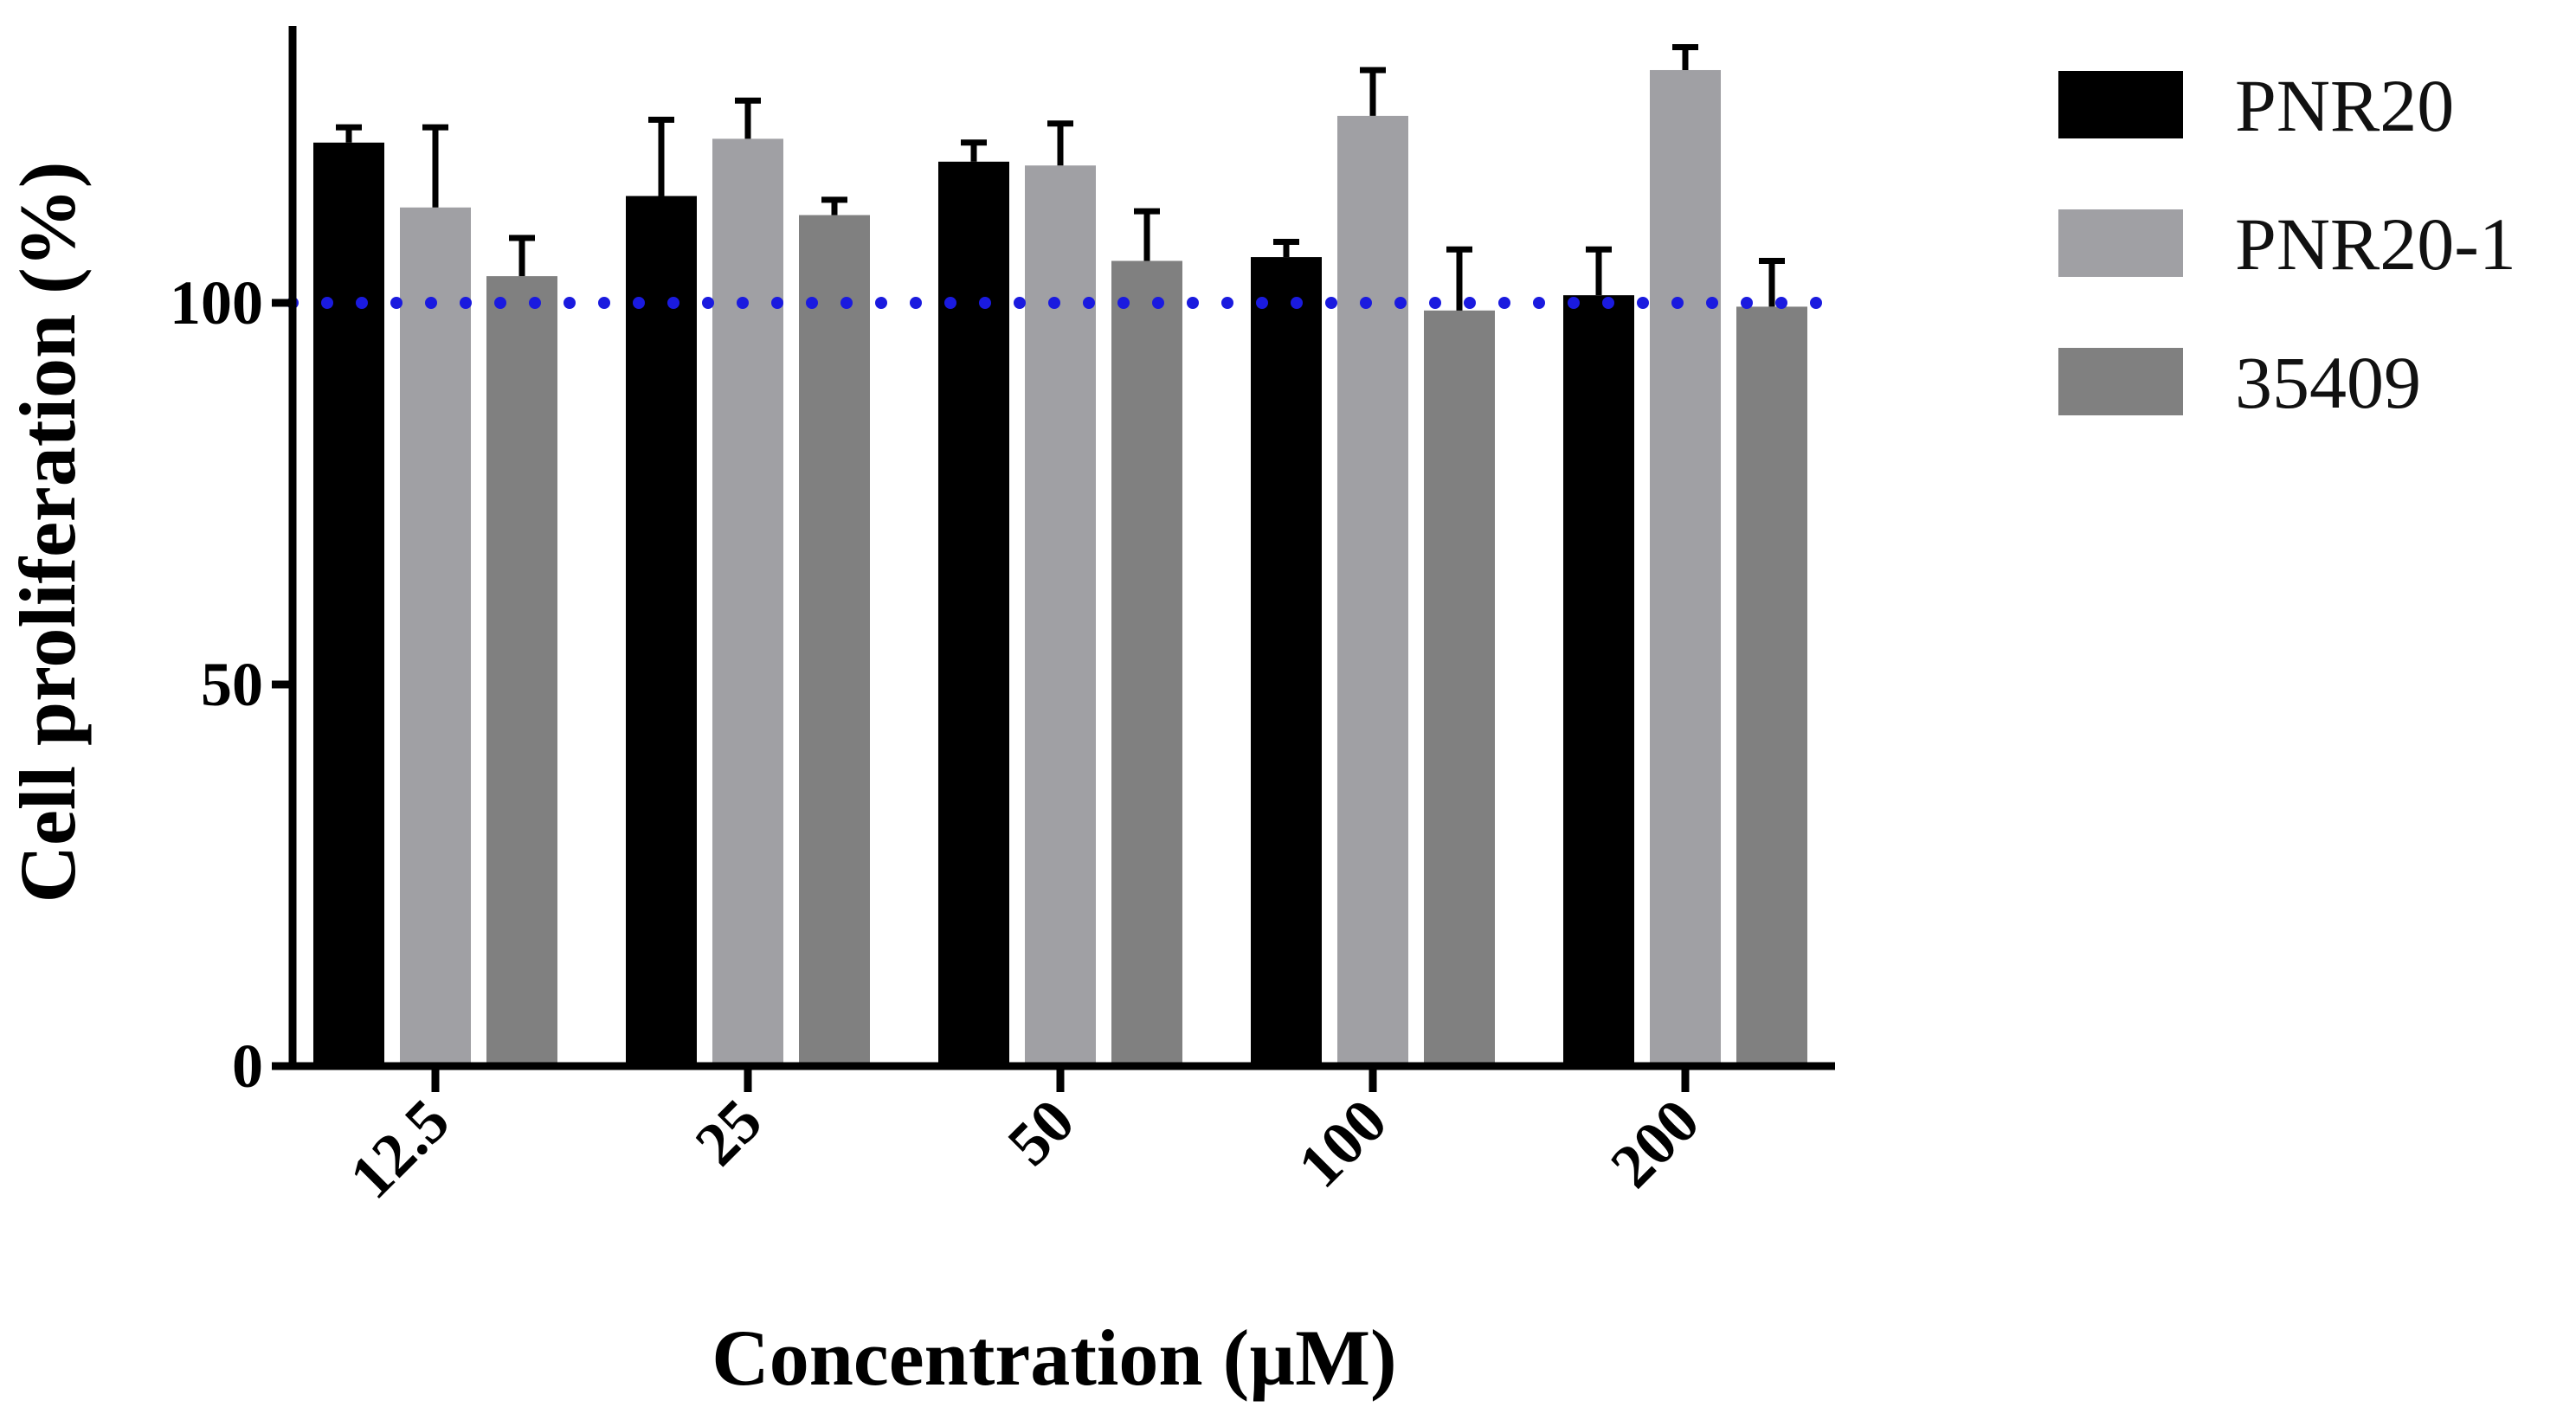  Describe the element at coordinates (1054, 1358) in the screenshot. I see `x-axis-title: Concentration (µM)` at that location.